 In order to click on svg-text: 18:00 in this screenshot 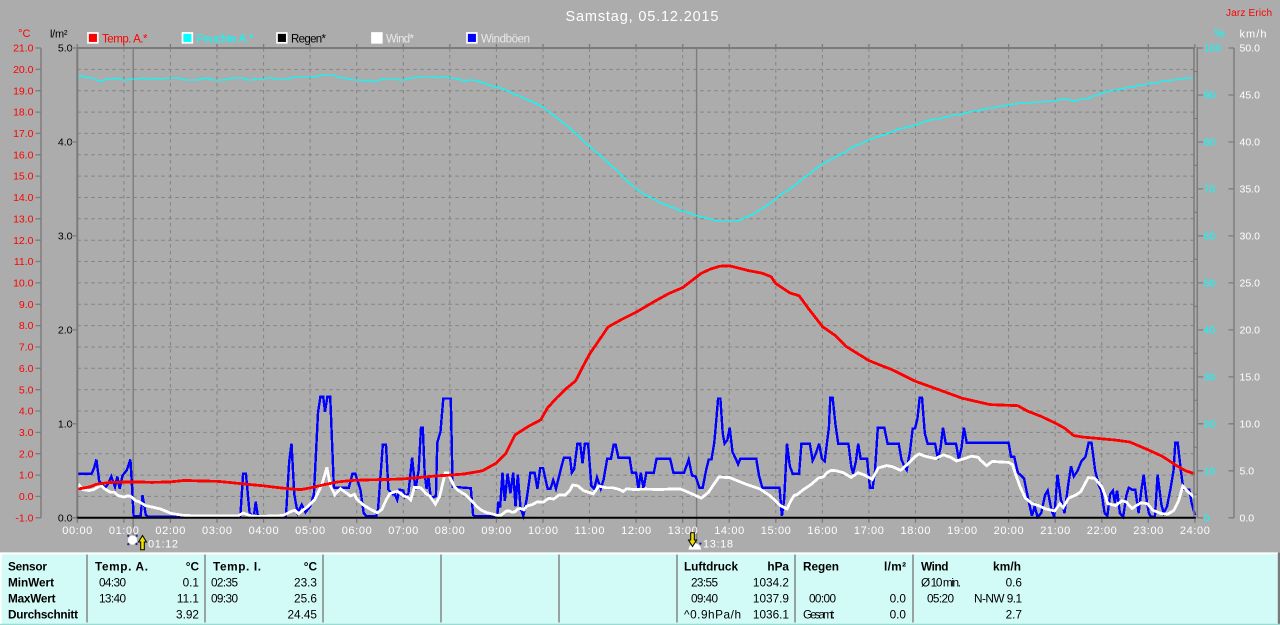, I will do `click(916, 531)`.